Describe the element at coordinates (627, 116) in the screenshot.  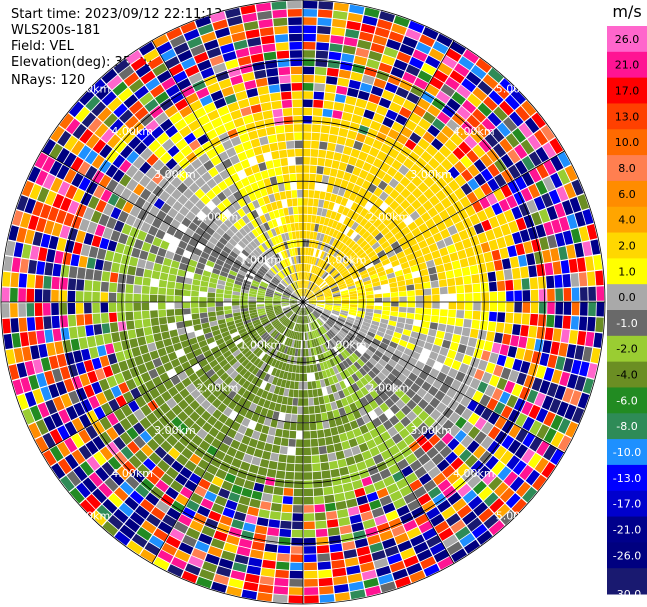
I see `colorbar-tick-label: 13.0` at that location.